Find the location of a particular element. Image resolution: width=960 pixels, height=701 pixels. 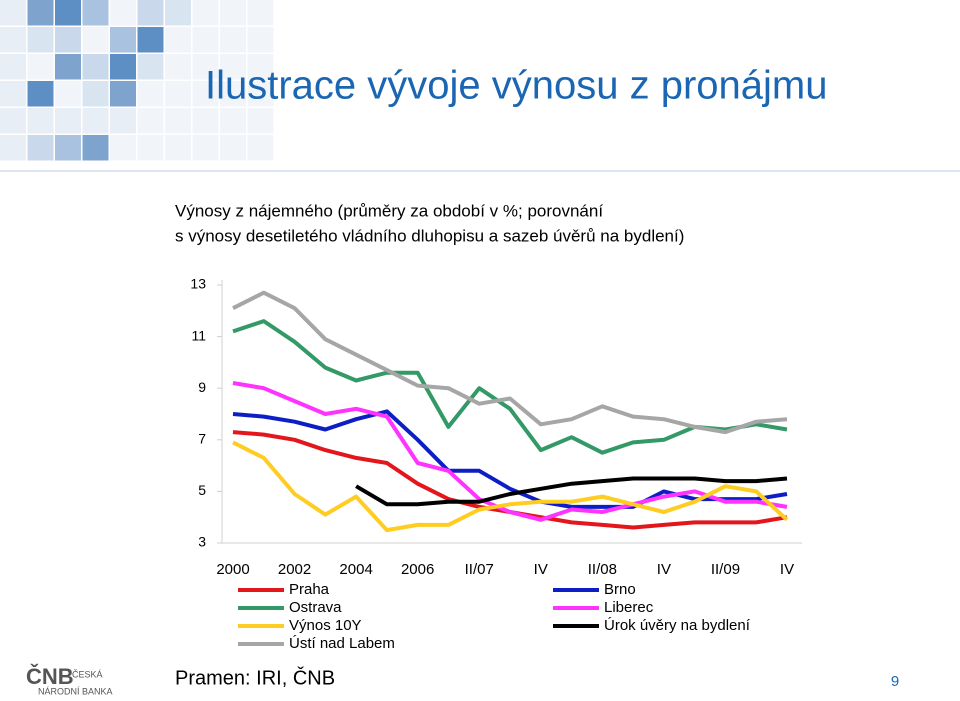

logo-text: ČESKÁ is located at coordinates (87, 674).